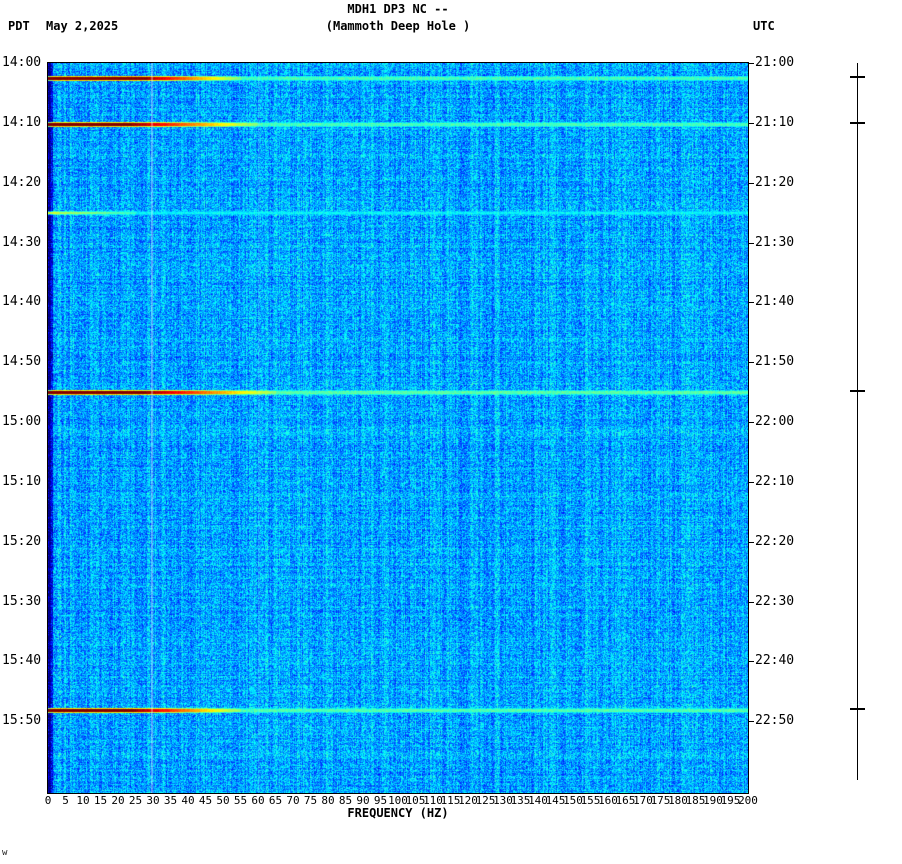  What do you see at coordinates (775, 122) in the screenshot?
I see `right-time-tick-label: 21:10` at bounding box center [775, 122].